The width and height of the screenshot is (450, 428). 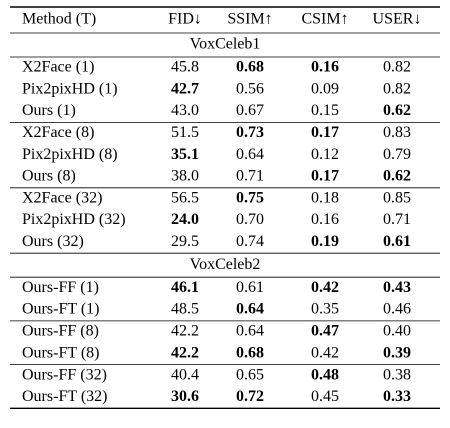 What do you see at coordinates (185, 219) in the screenshot?
I see `table-cell: 24.0` at bounding box center [185, 219].